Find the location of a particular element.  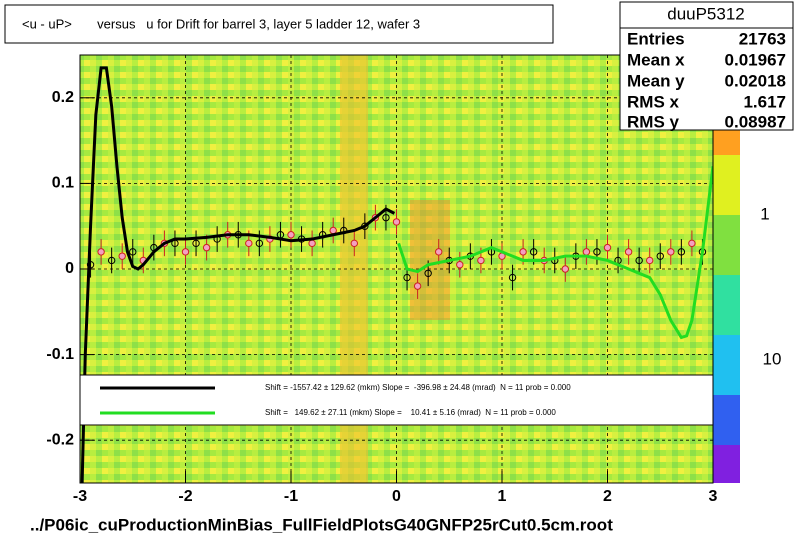

stats-title: duuP5312 is located at coordinates (706, 13).